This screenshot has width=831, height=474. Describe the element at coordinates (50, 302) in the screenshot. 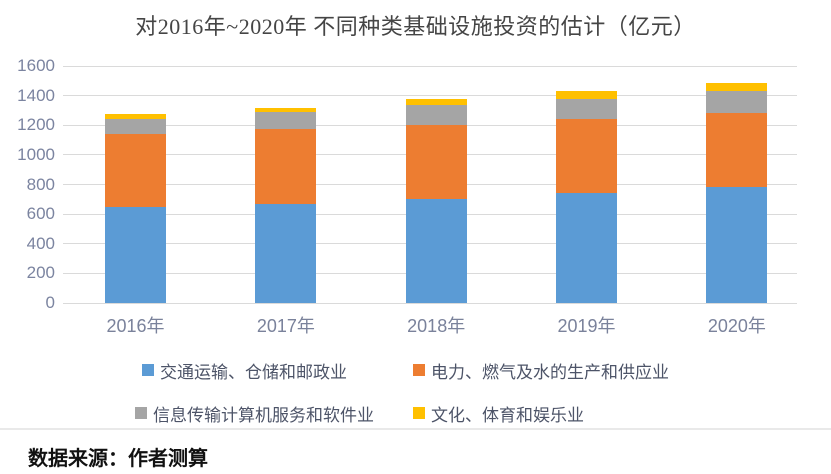

I see `y-tick-label: 0` at that location.